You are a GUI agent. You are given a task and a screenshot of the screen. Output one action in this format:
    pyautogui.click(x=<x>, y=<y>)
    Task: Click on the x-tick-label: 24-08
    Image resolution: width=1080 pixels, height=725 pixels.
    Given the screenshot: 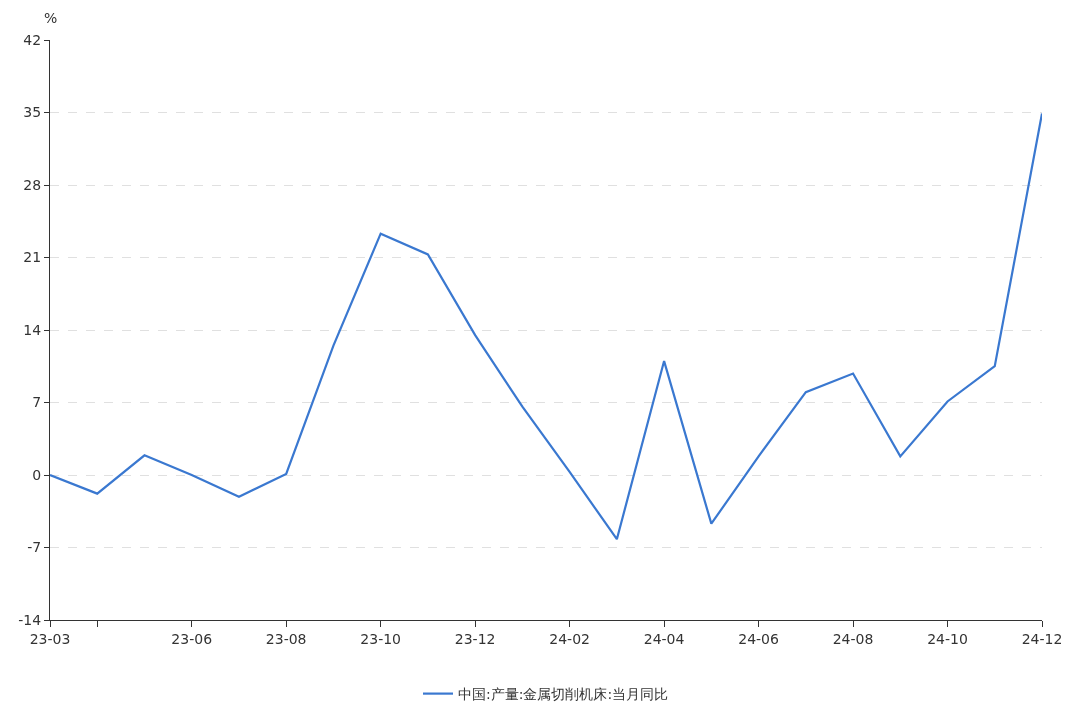 What is the action you would take?
    pyautogui.click(x=853, y=638)
    